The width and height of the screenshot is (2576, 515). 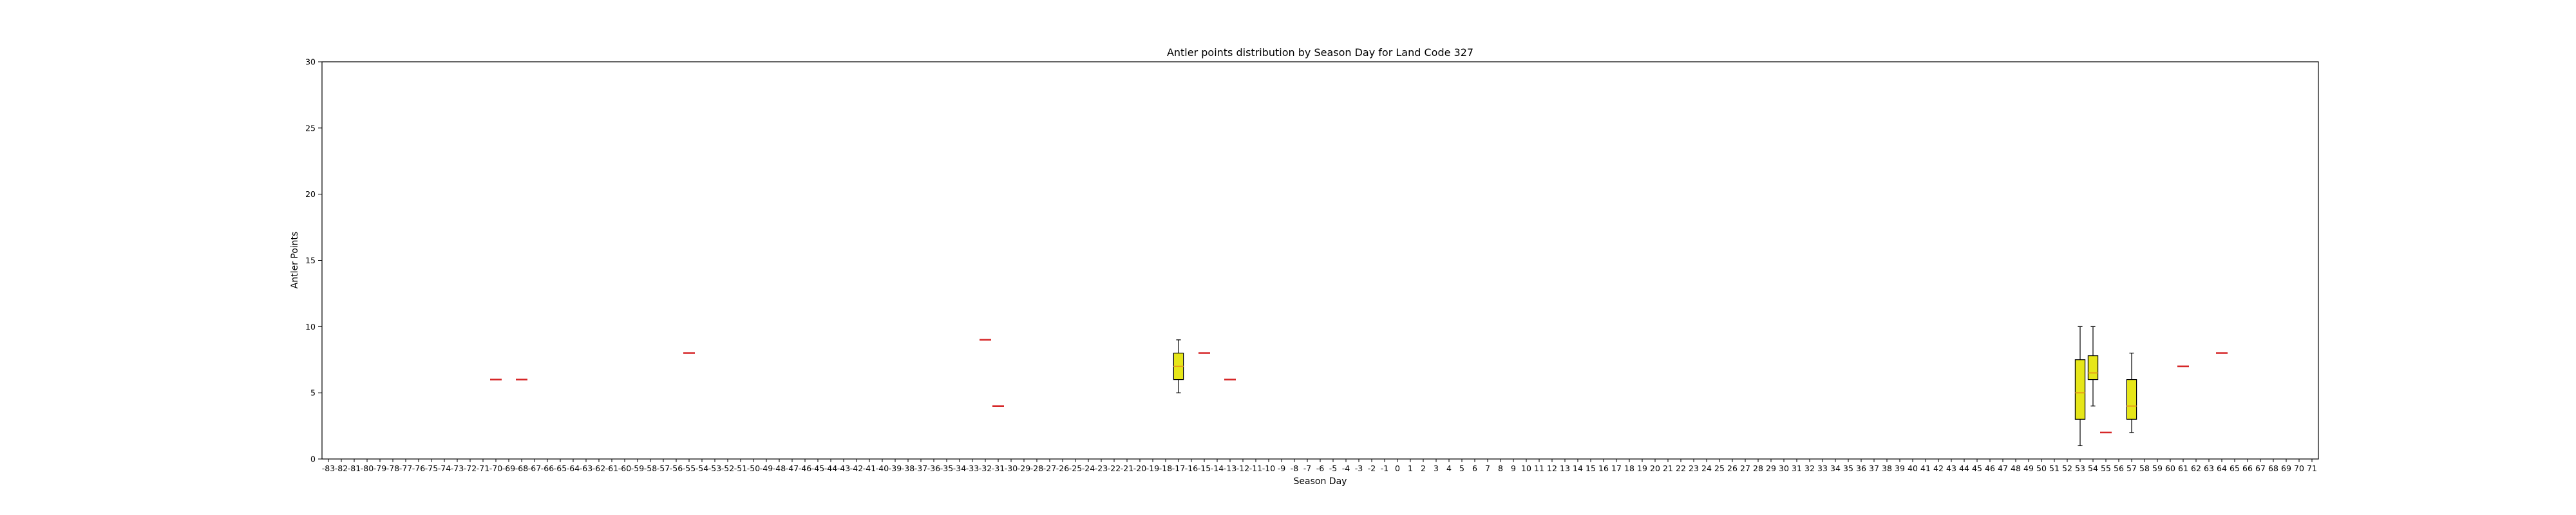 What do you see at coordinates (651, 468) in the screenshot?
I see `x-tick-label: -58` at bounding box center [651, 468].